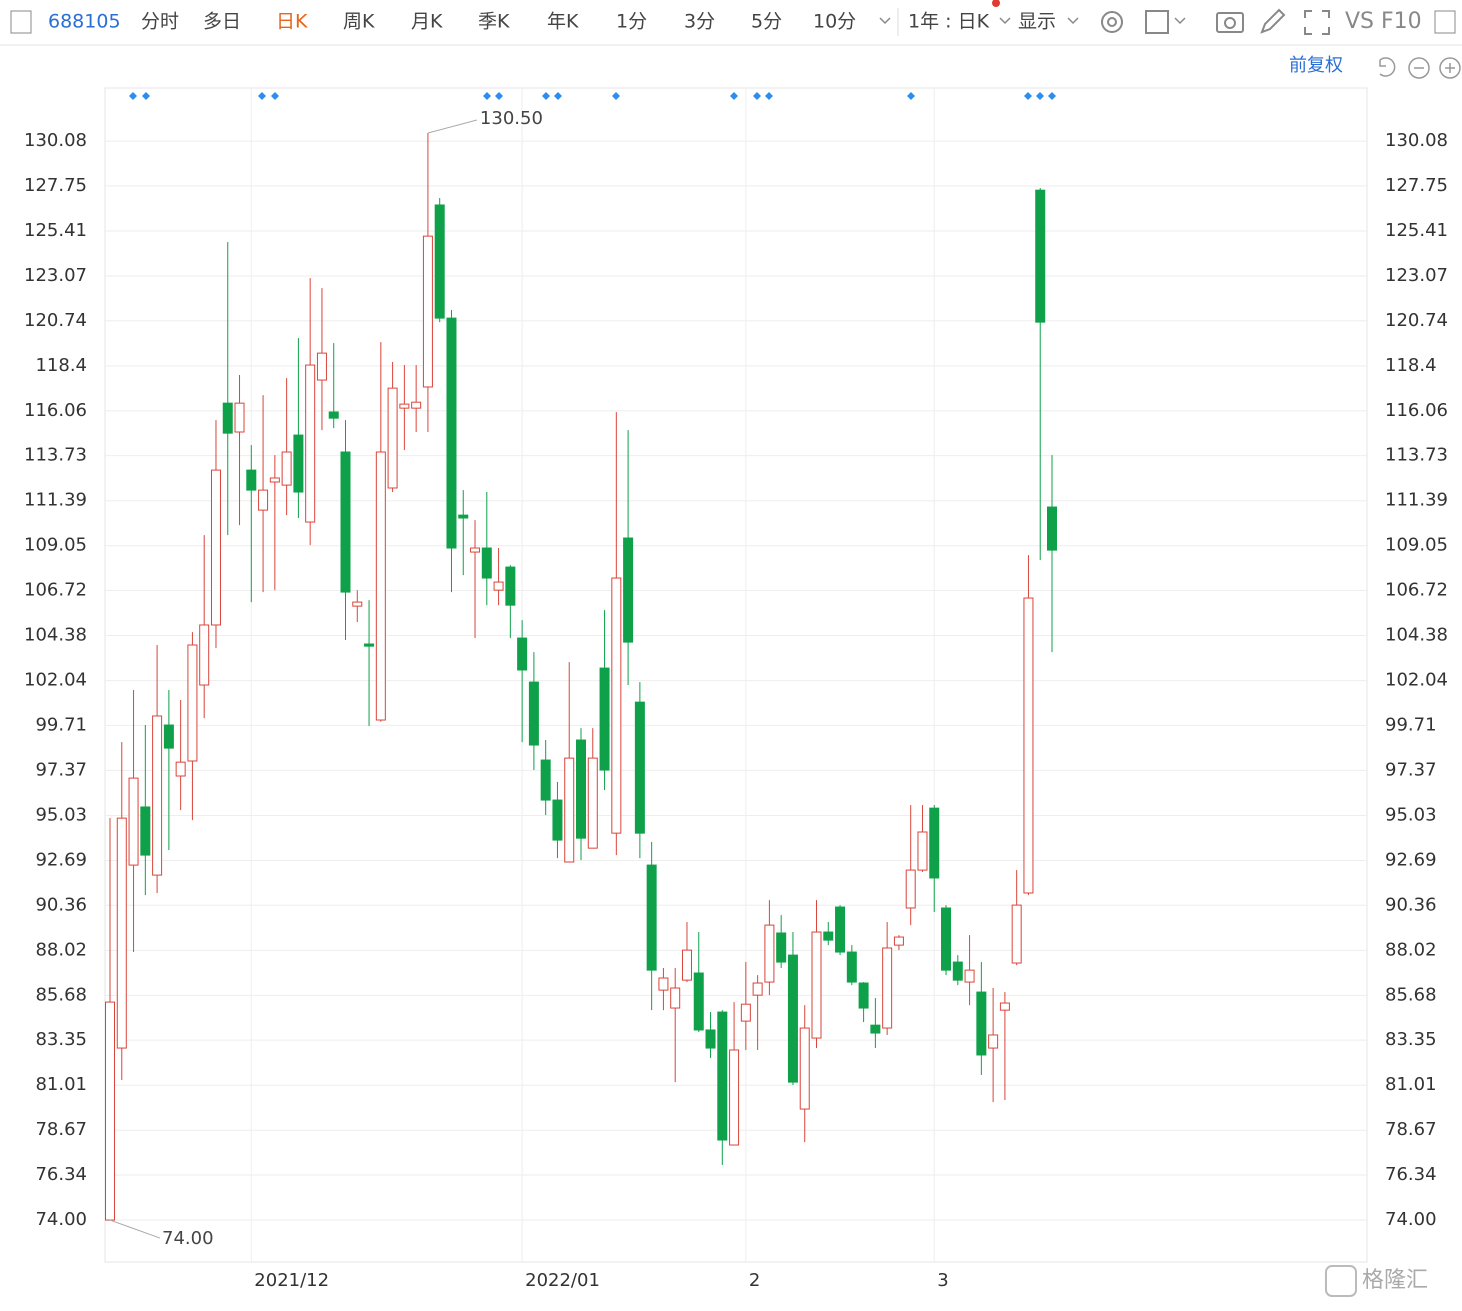  What do you see at coordinates (1416, 500) in the screenshot?
I see `y2-tick-label: 111.39` at bounding box center [1416, 500].